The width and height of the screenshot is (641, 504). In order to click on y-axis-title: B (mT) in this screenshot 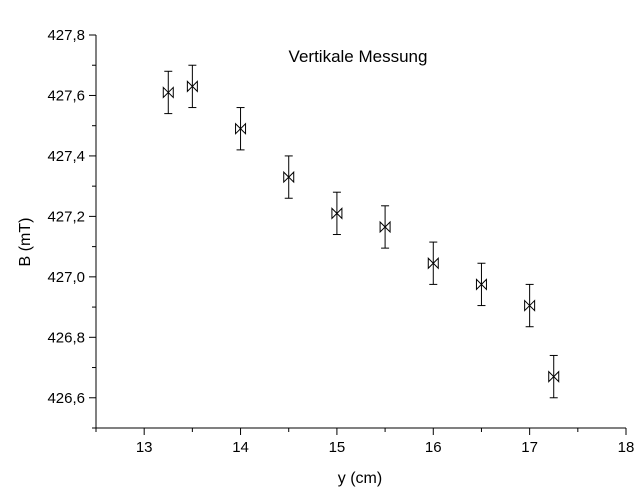, I will do `click(25, 242)`.